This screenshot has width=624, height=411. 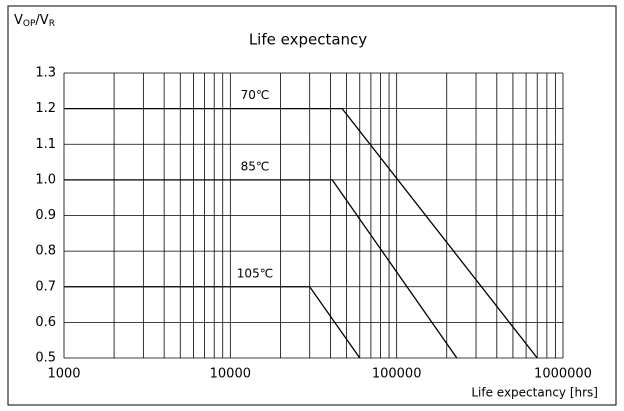 I want to click on series-label: 70℃, so click(x=255, y=95).